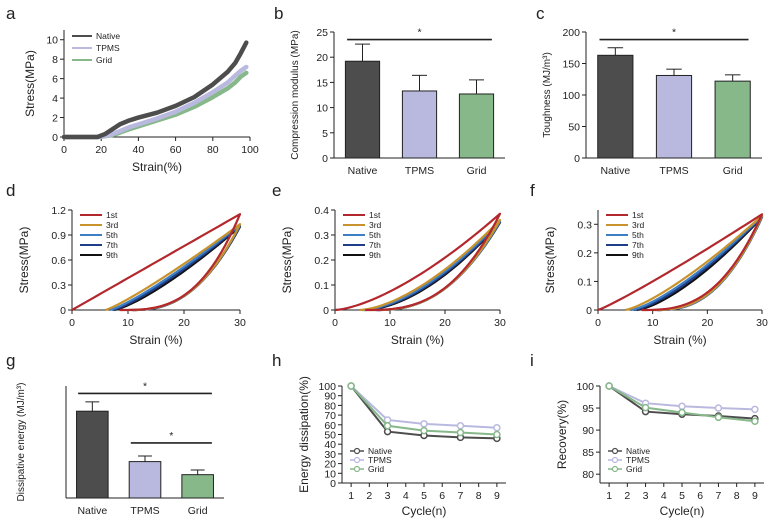 The image size is (777, 527). What do you see at coordinates (155, 102) in the screenshot?
I see `series-line-tpms` at bounding box center [155, 102].